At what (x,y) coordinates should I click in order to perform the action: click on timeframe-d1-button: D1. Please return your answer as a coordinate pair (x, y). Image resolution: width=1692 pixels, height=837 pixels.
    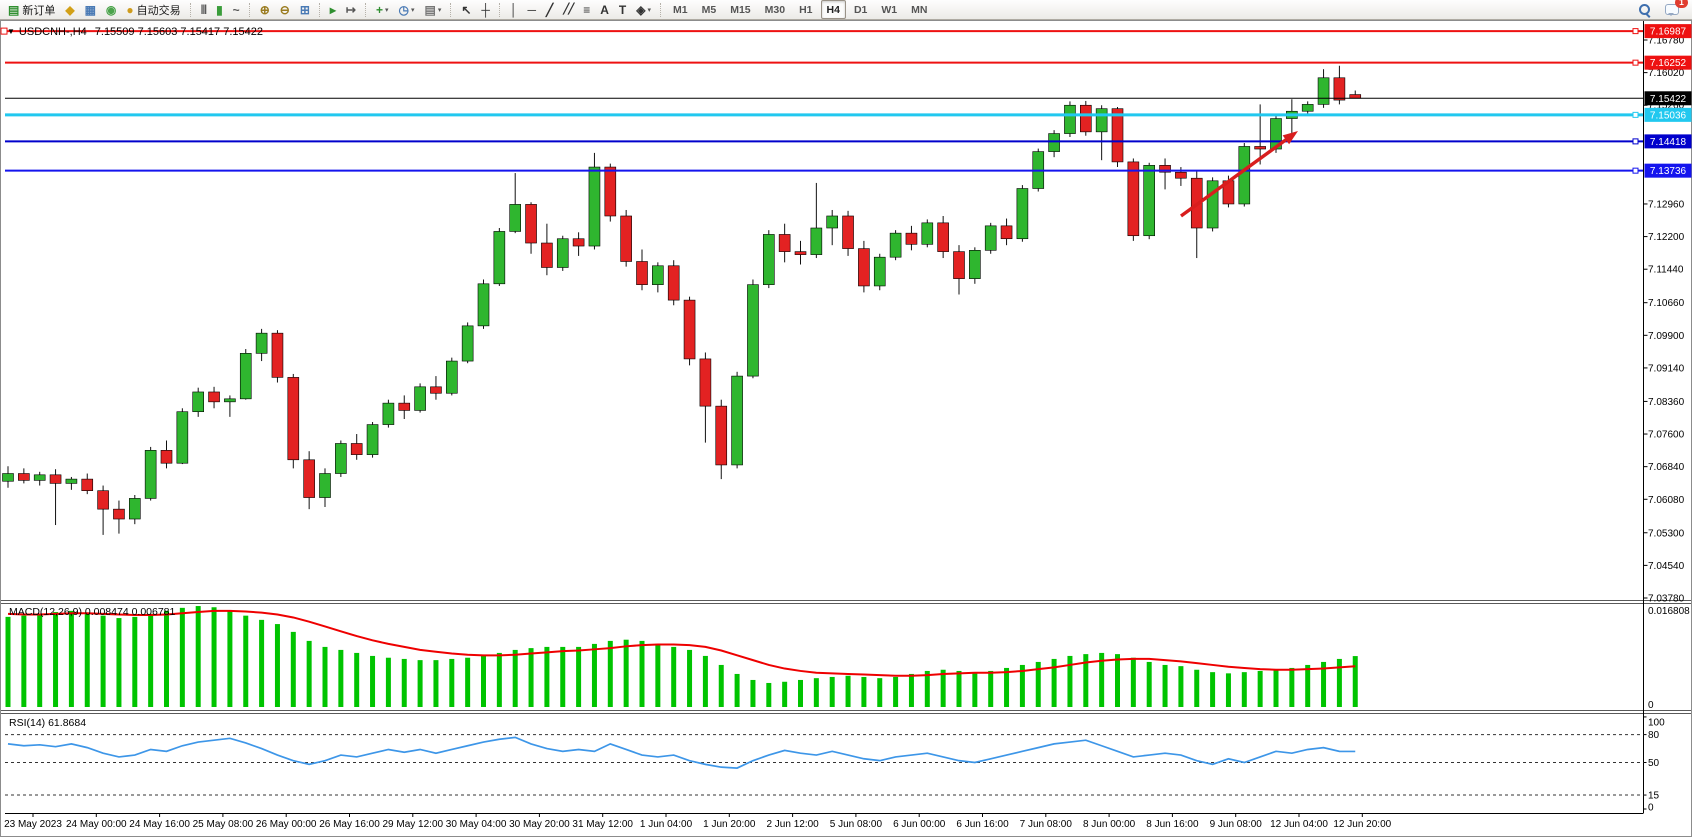
    Looking at the image, I should click on (860, 9).